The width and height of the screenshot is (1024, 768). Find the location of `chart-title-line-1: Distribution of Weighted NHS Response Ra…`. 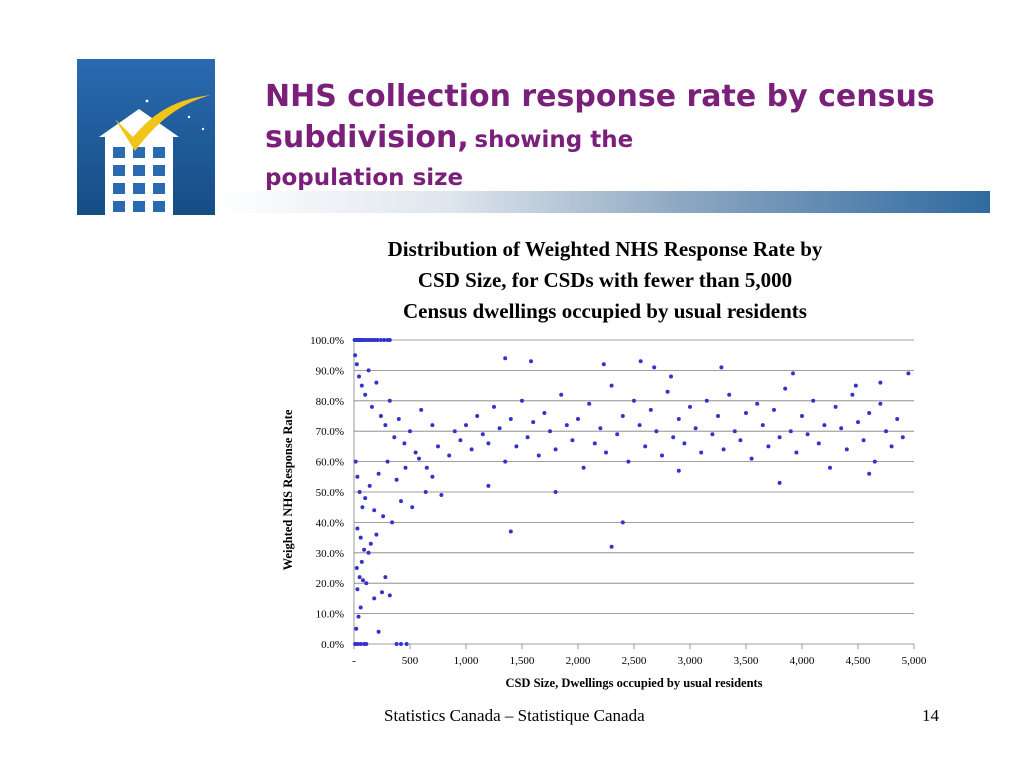

chart-title-line-1: Distribution of Weighted NHS Response Ra… is located at coordinates (605, 249).